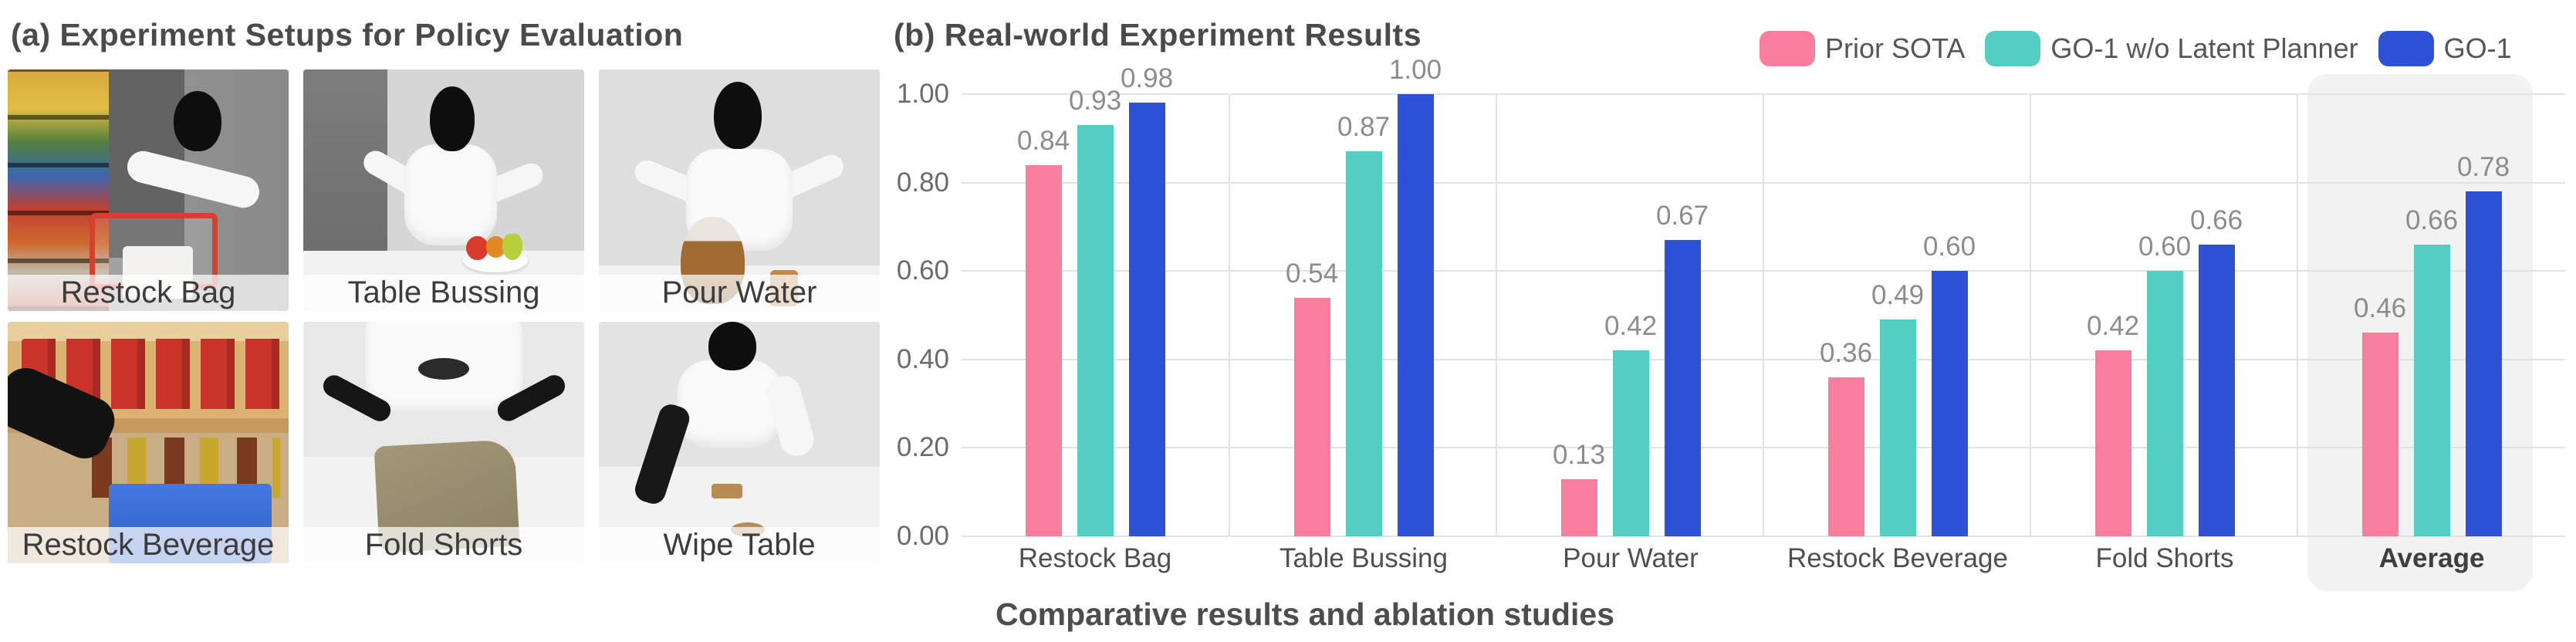 The image size is (2576, 642). What do you see at coordinates (2112, 443) in the screenshot?
I see `bar-prior-sota-fold-shorts` at bounding box center [2112, 443].